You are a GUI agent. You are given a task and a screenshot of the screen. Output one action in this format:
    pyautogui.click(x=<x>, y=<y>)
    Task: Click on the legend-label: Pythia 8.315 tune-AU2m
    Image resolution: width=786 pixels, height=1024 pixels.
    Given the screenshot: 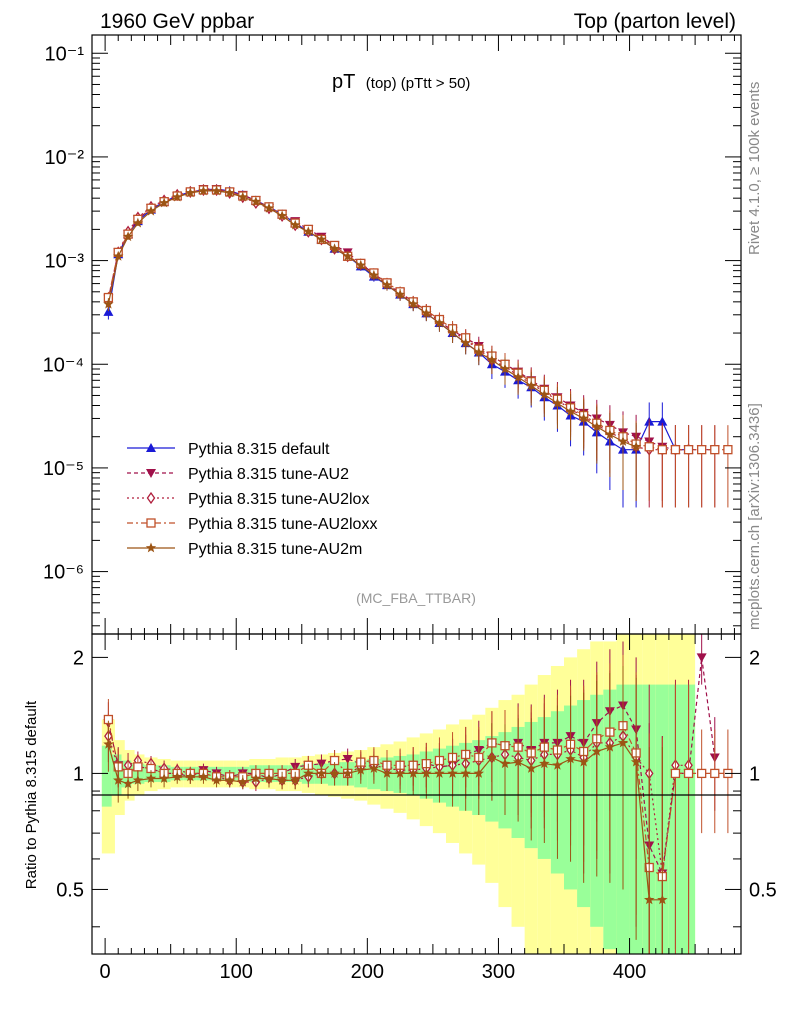 What is the action you would take?
    pyautogui.click(x=275, y=549)
    